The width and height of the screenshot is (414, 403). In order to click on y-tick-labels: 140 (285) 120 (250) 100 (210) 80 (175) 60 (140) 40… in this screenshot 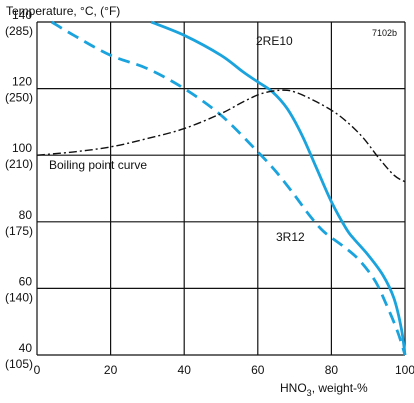, I will do `click(19, 189)`.